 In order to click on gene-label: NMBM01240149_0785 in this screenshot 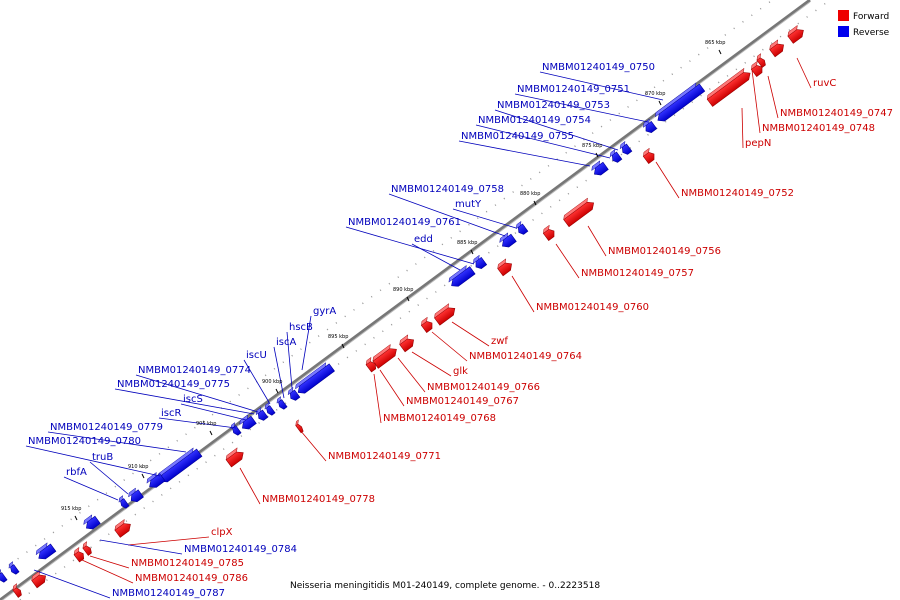, I will do `click(187, 563)`.